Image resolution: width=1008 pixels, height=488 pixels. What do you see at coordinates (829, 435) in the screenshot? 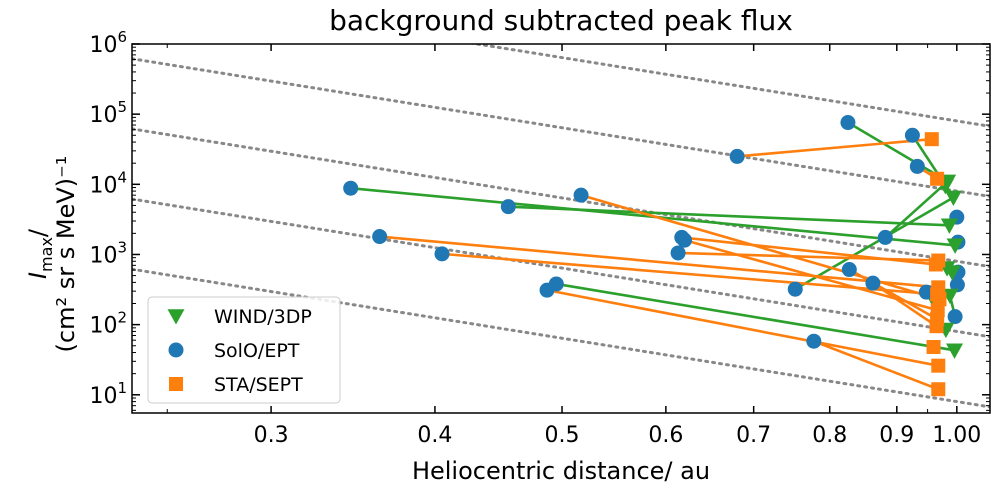
I see `x-tick-label: 0.8` at bounding box center [829, 435].